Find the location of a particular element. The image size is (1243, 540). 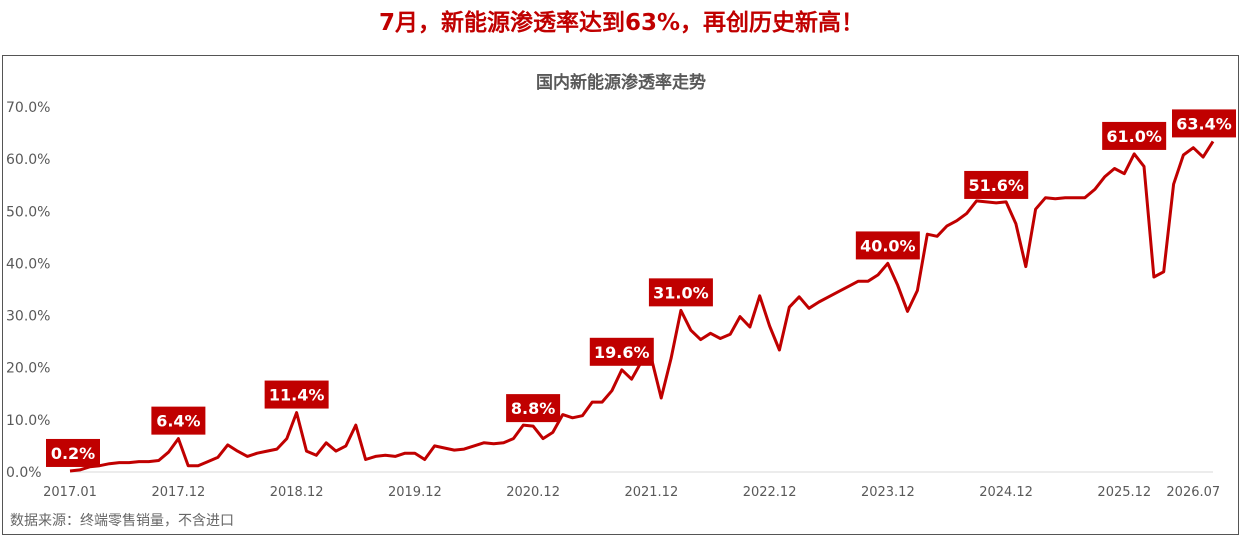

y-tick-label: 60.0% is located at coordinates (28, 160).